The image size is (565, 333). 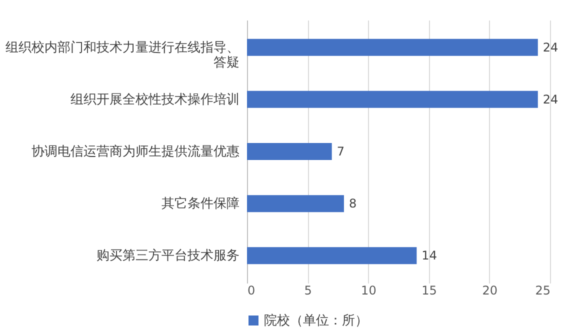 What do you see at coordinates (168, 256) in the screenshot?
I see `y-tick-label: 购买第三方平台技术服务` at bounding box center [168, 256].